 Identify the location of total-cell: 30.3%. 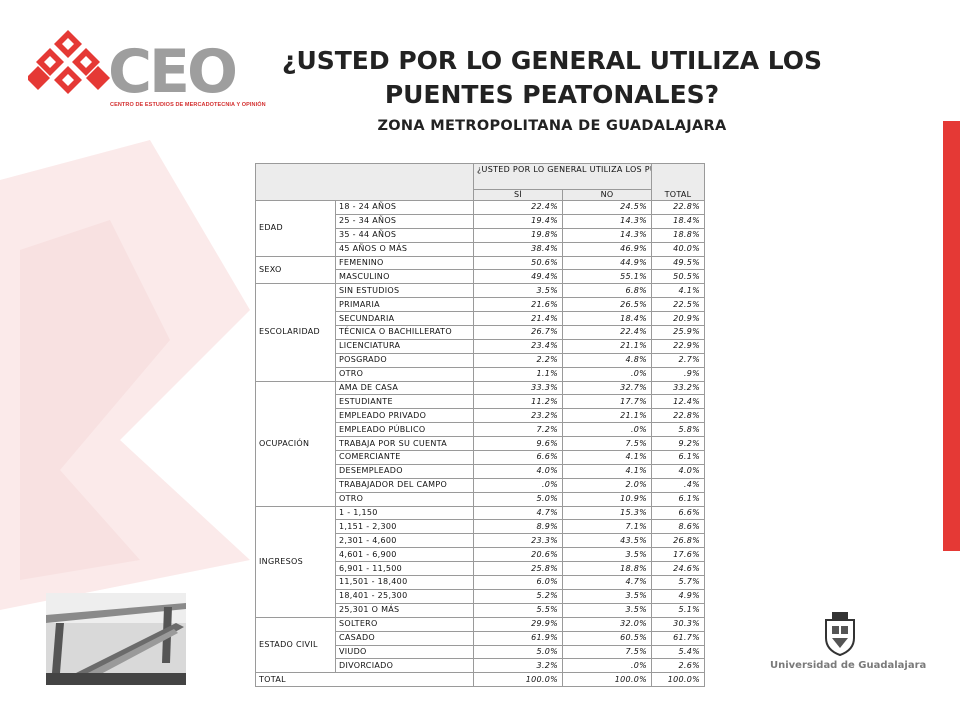
(678, 624).